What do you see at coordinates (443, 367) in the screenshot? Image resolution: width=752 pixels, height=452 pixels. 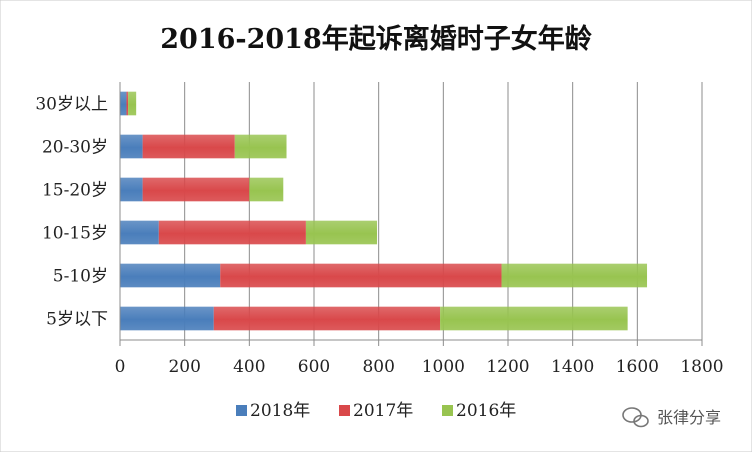 I see `x-tick-label: 1000` at bounding box center [443, 367].